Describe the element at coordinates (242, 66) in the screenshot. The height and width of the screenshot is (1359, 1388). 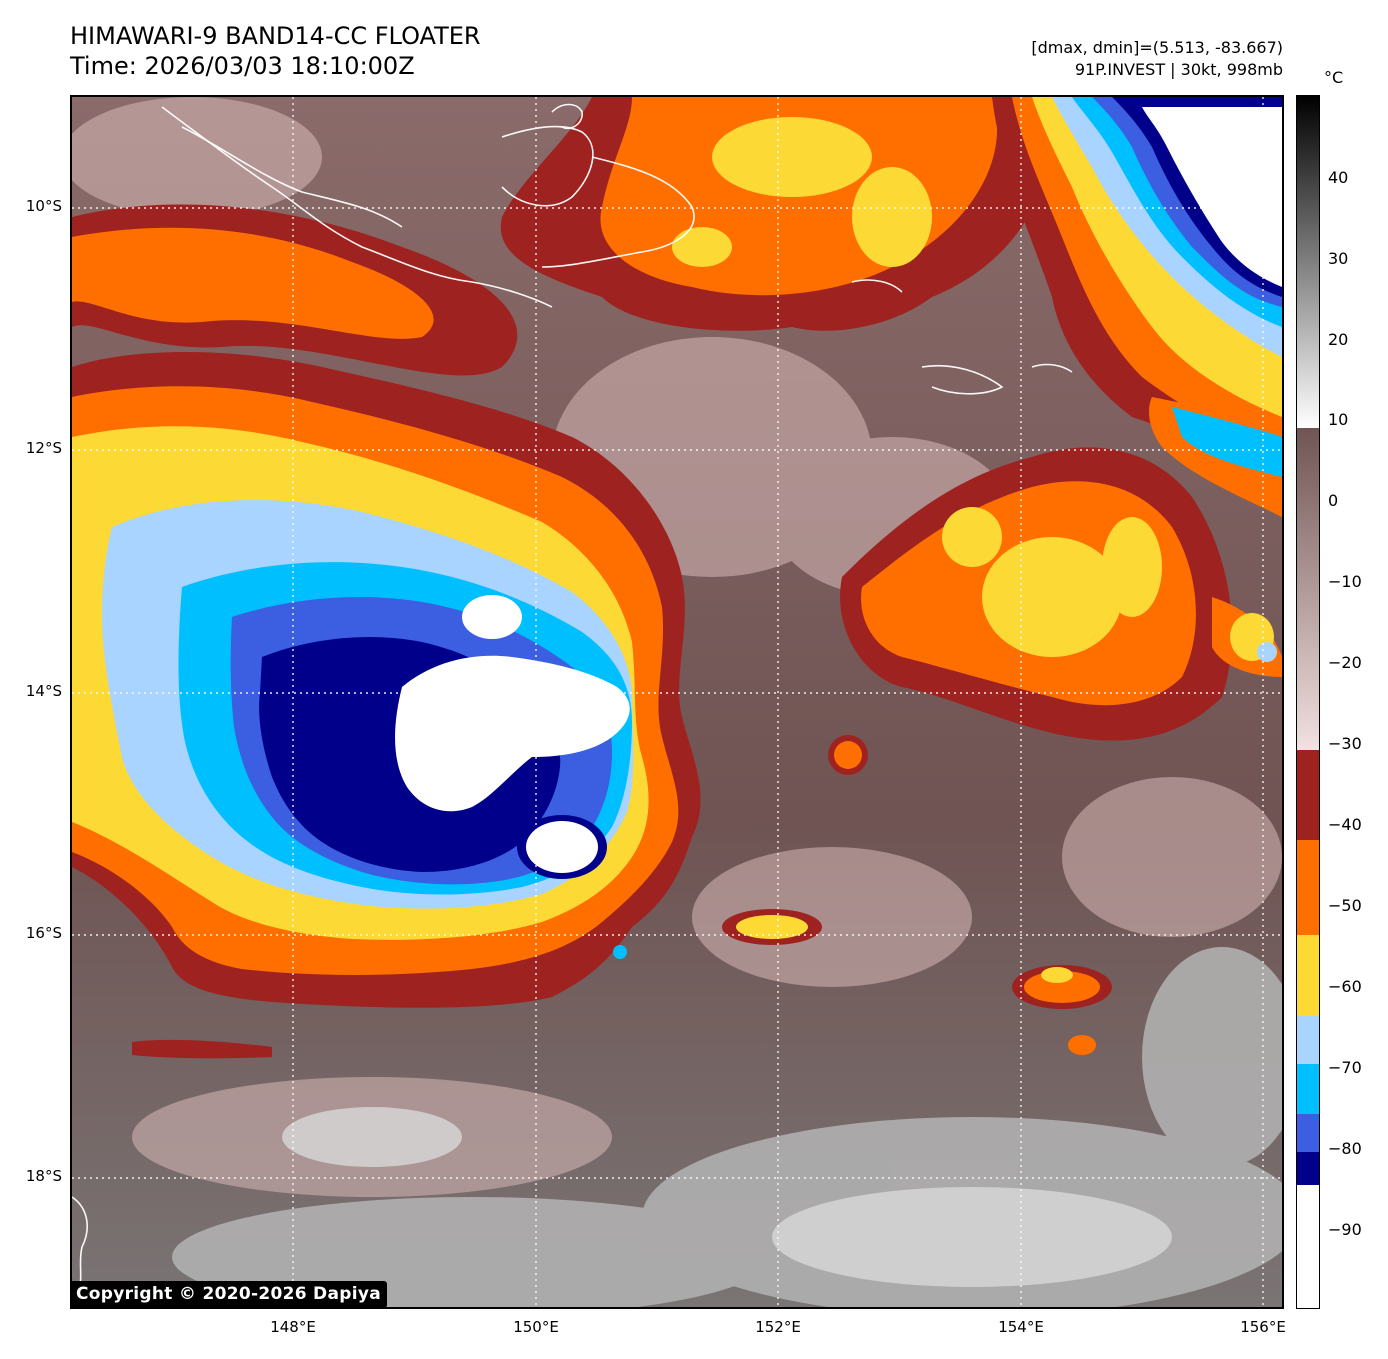
I see `map-time: Time: 2026/03/03 18:10:00Z` at that location.